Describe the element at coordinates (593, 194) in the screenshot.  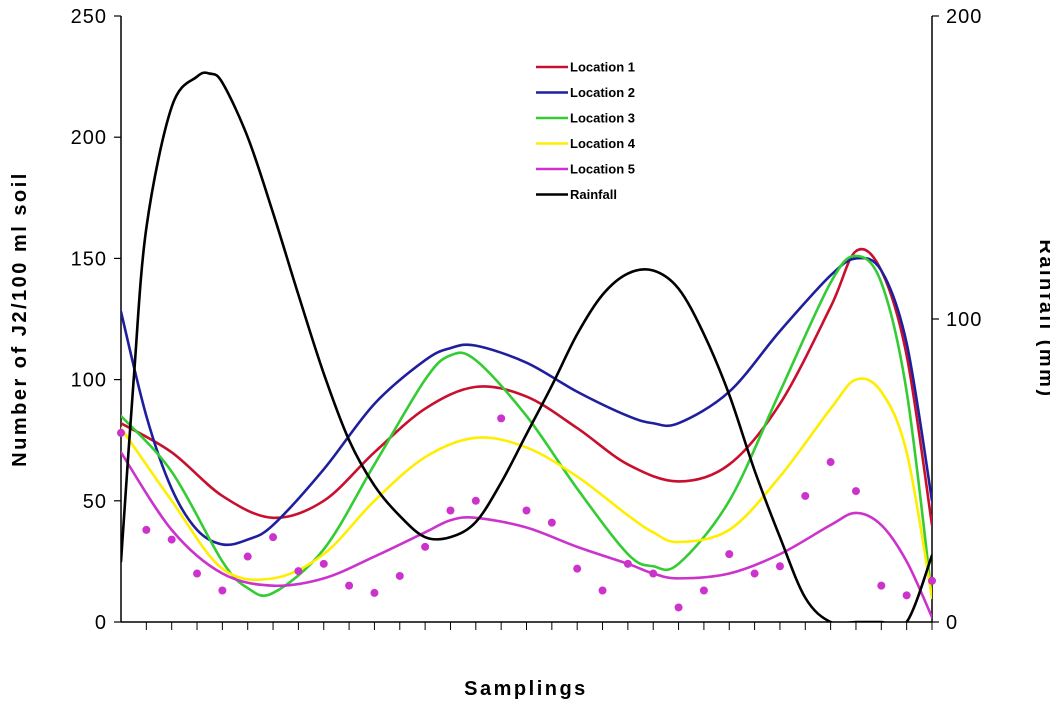
I see `legend-label: Rainfall` at that location.